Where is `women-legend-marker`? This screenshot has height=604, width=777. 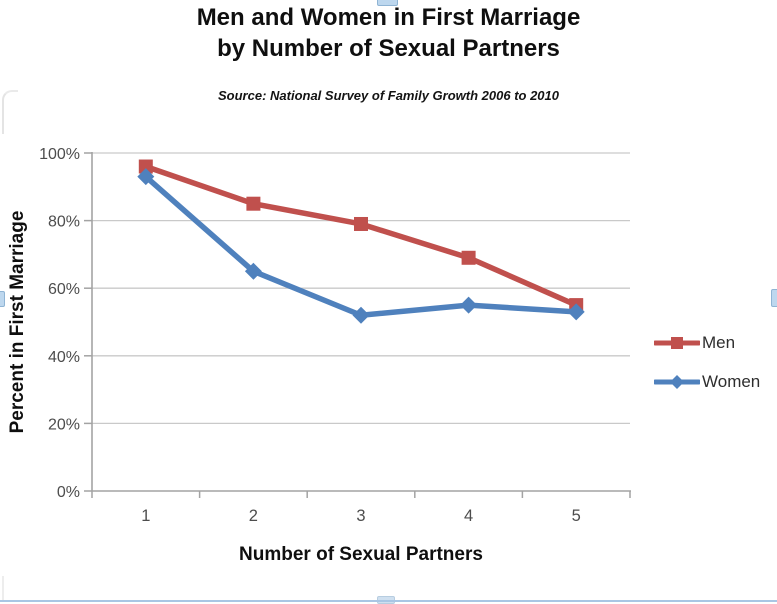 women-legend-marker is located at coordinates (677, 382).